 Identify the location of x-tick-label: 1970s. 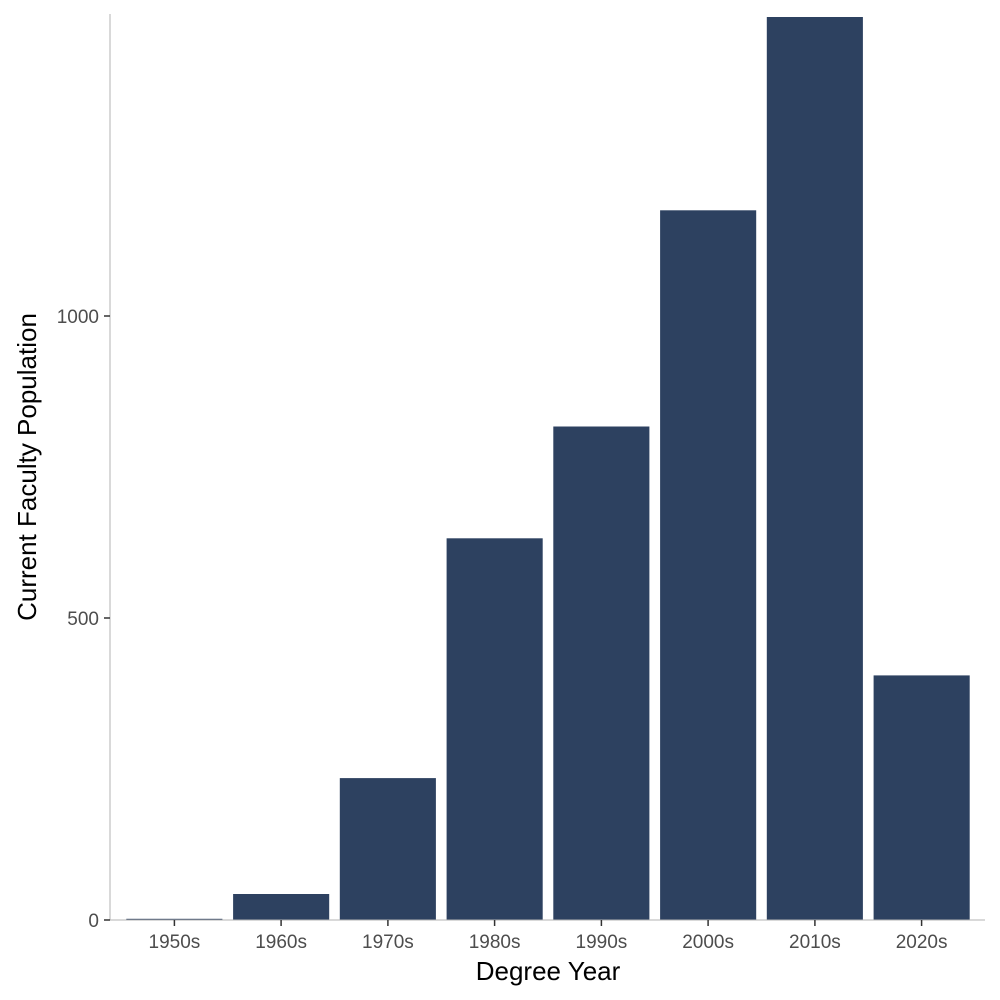
(388, 942).